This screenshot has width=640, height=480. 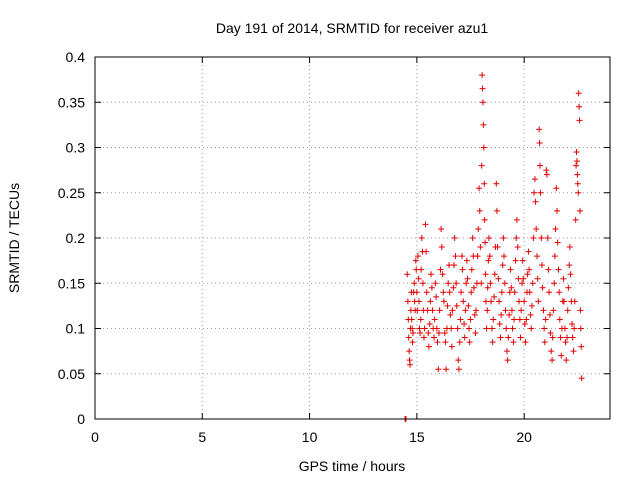 I want to click on y-tick-label: 0.4, so click(x=76, y=57).